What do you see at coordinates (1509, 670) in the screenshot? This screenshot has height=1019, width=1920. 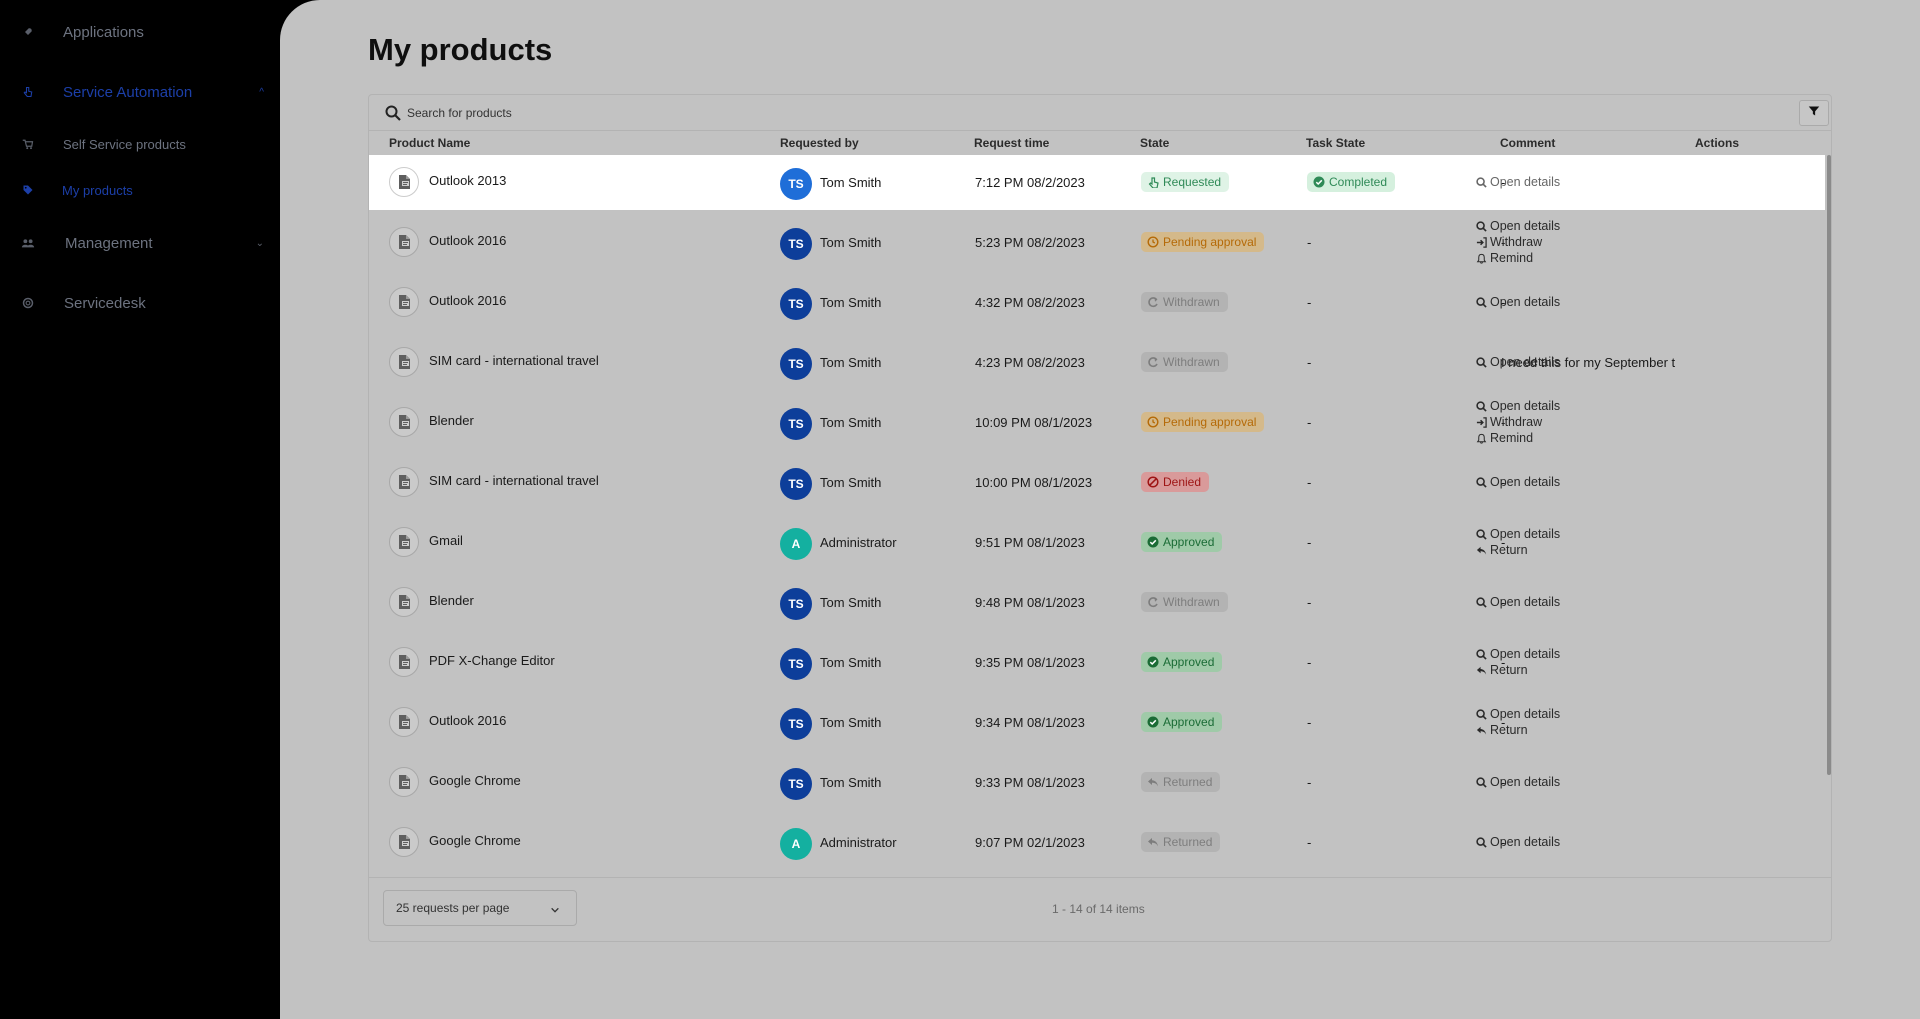 I see `return-label: Return` at bounding box center [1509, 670].